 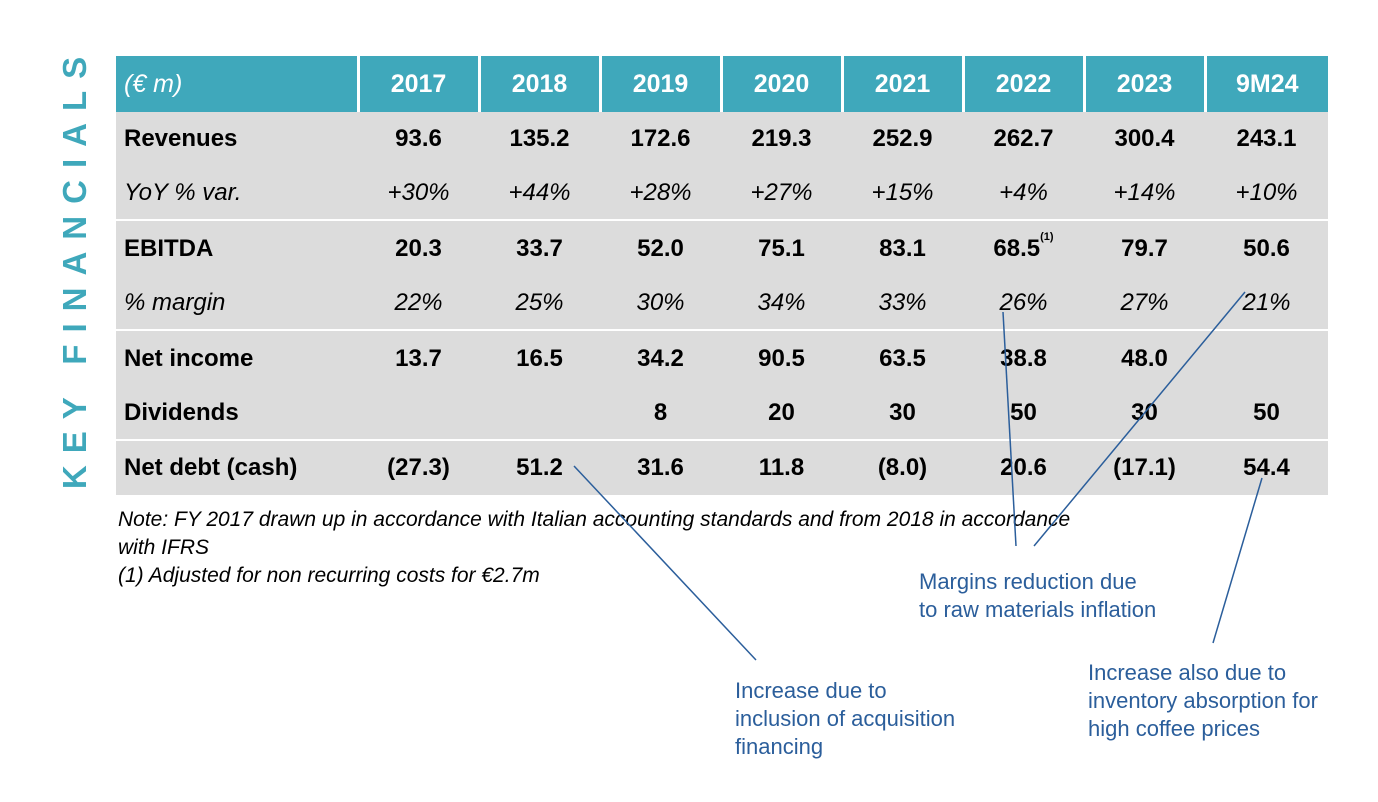 What do you see at coordinates (782, 84) in the screenshot?
I see `year-header: 2020` at bounding box center [782, 84].